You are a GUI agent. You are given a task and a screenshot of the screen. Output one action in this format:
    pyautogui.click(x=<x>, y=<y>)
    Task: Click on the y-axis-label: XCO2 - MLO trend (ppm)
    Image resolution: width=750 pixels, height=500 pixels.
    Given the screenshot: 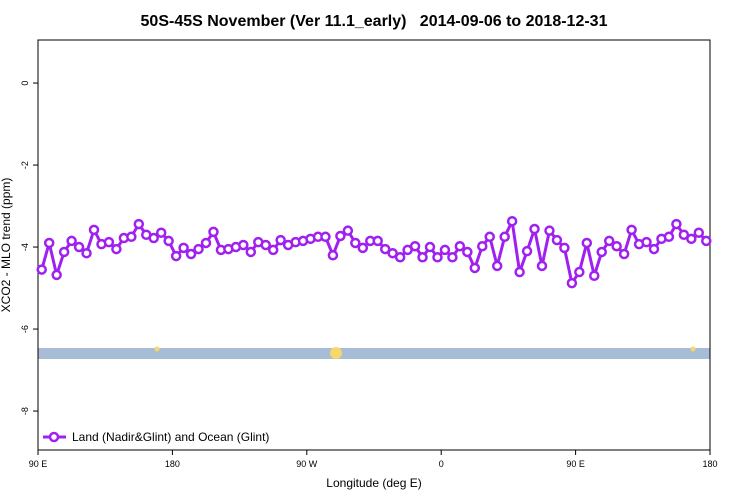 What is the action you would take?
    pyautogui.click(x=6, y=245)
    